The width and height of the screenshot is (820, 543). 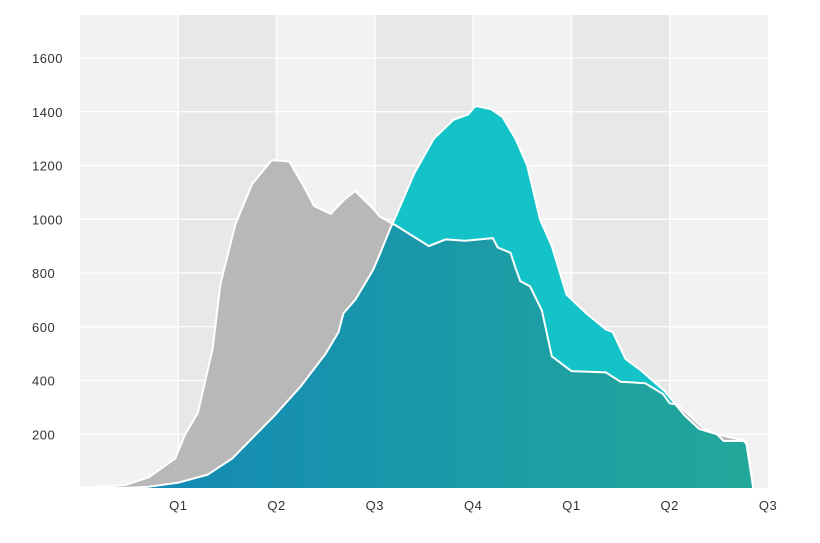 I want to click on x-tick-label: Q4, so click(x=473, y=505).